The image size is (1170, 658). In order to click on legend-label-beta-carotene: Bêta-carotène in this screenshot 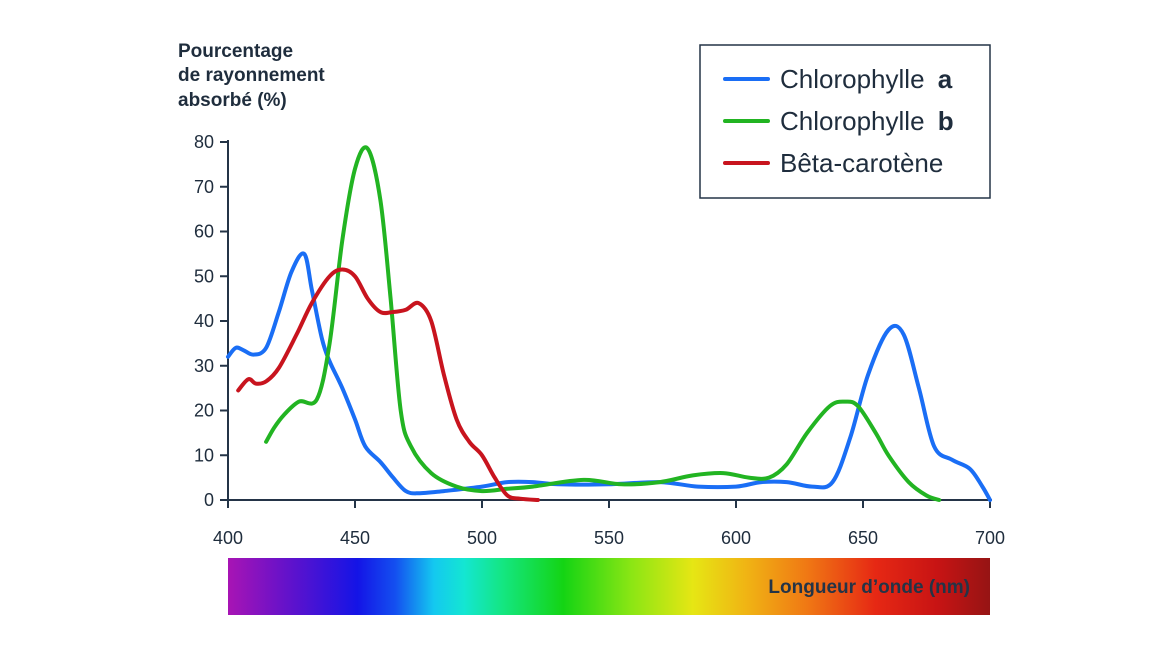, I will do `click(861, 163)`.